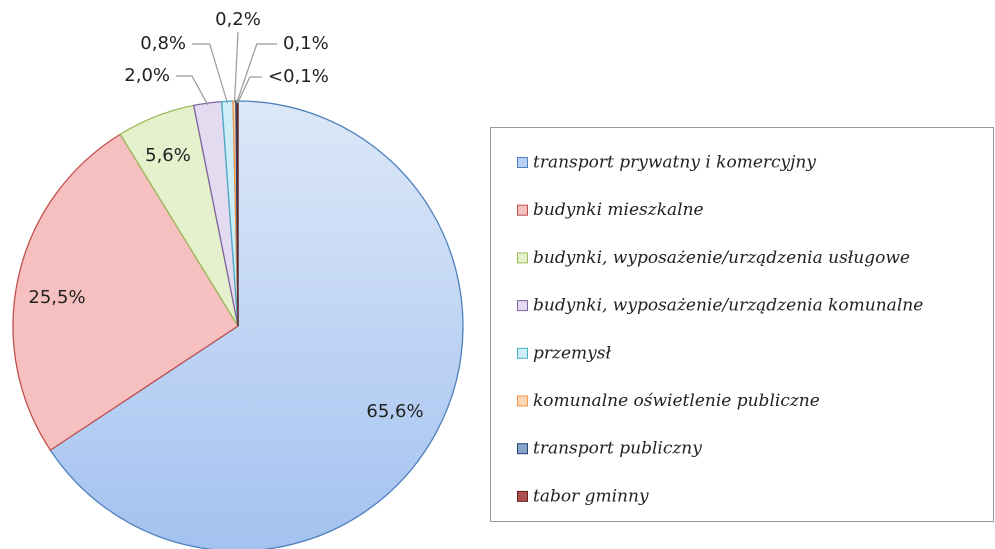  I want to click on data-label: 0,2%, so click(238, 19).